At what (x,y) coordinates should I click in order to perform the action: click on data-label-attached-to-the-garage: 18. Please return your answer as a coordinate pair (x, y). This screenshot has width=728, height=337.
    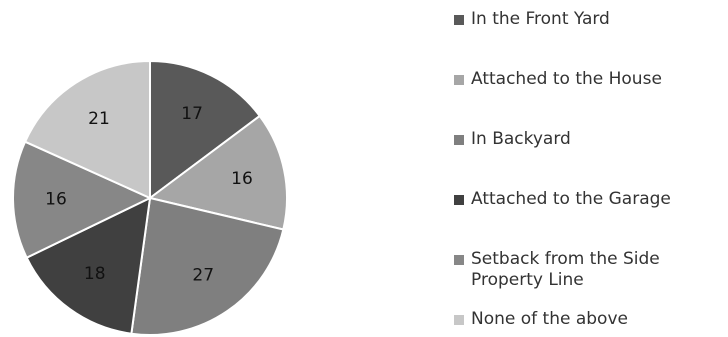
    Looking at the image, I should click on (95, 274).